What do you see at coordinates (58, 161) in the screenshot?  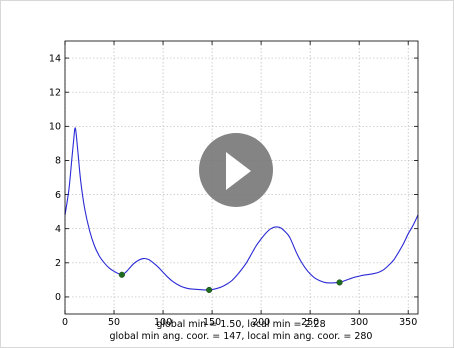 I see `y-tick-label: 8` at bounding box center [58, 161].